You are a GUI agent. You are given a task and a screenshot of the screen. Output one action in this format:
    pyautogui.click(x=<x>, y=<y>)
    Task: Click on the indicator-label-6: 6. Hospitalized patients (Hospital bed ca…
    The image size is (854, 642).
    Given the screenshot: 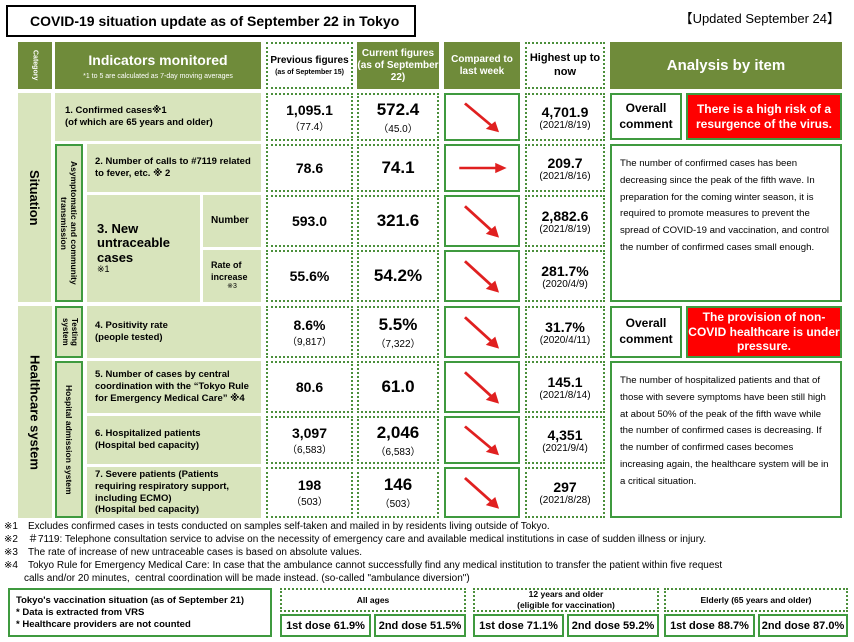 What is the action you would take?
    pyautogui.click(x=174, y=440)
    